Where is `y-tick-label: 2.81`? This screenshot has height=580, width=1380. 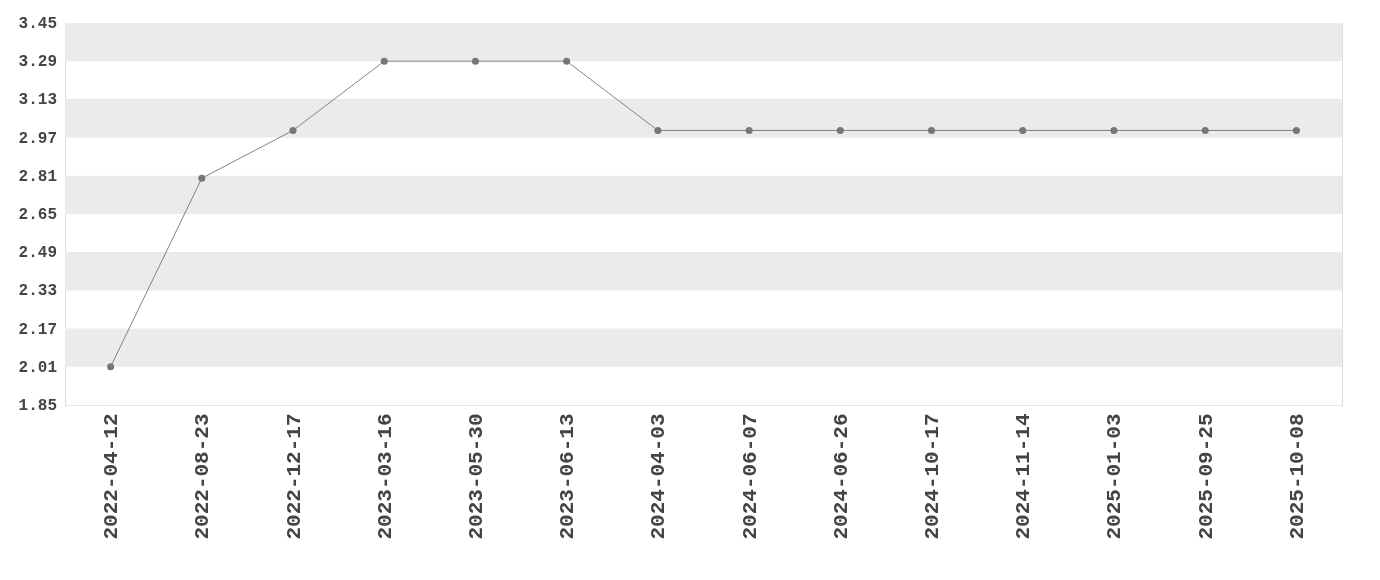 y-tick-label: 2.81 is located at coordinates (37, 176).